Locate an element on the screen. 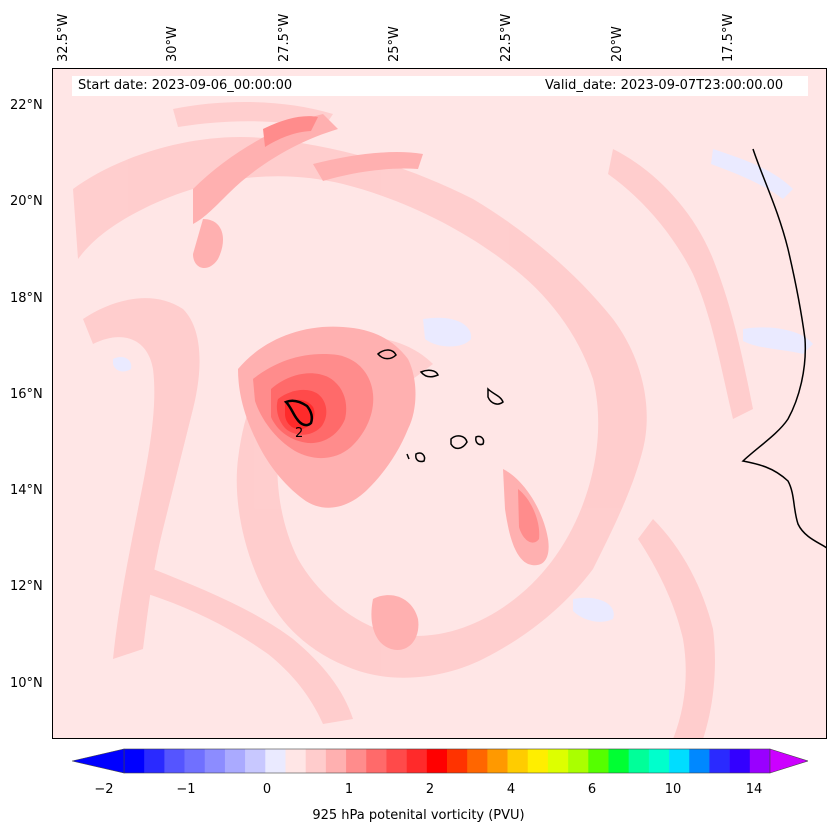 The width and height of the screenshot is (837, 836). coastline is located at coordinates (783, 348).